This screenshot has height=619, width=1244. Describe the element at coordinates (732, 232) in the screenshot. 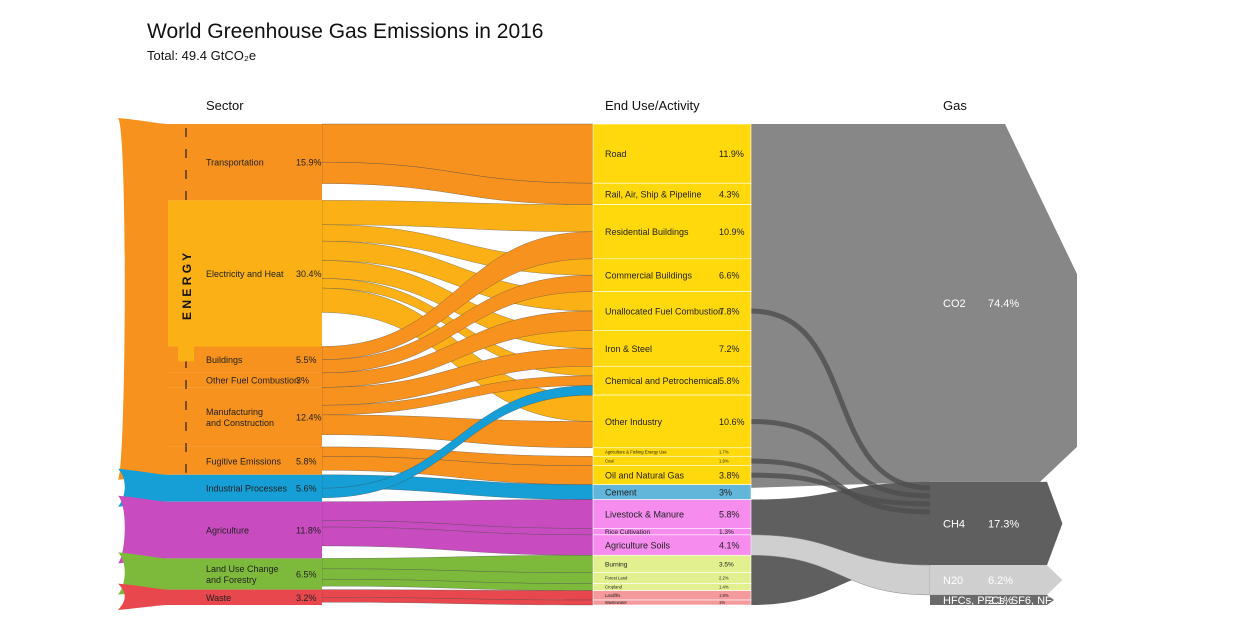

I see `end-use-value-residential-buildings: 10.9%` at that location.